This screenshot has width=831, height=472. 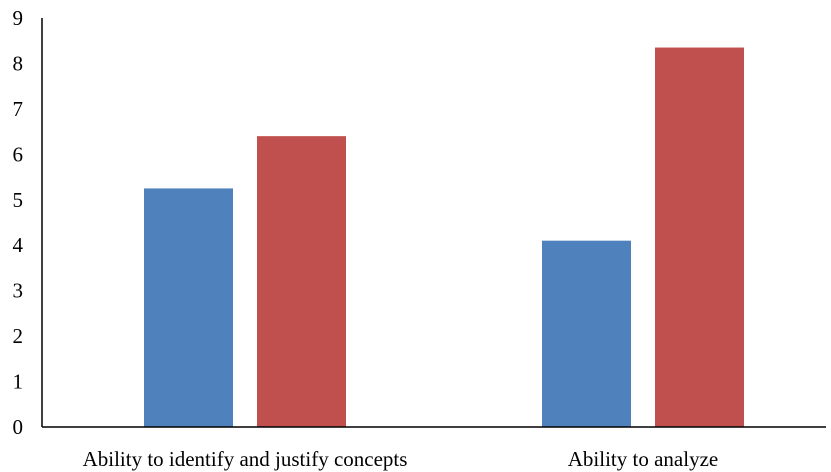 What do you see at coordinates (18, 291) in the screenshot?
I see `y-tick-label: 3` at bounding box center [18, 291].